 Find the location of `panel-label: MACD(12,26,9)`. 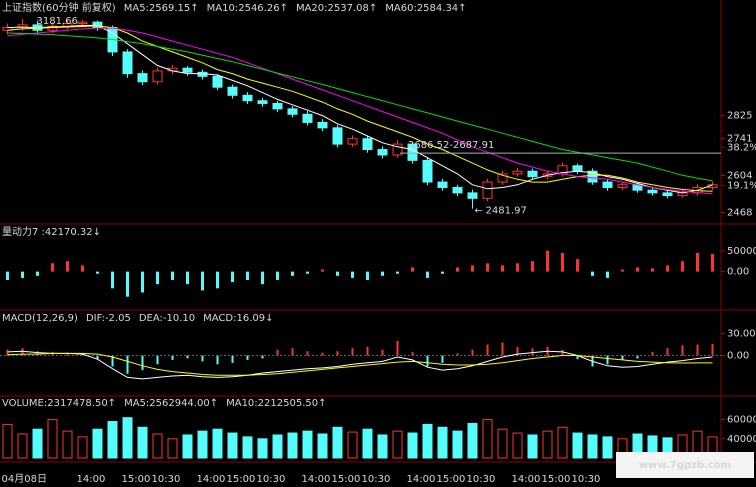

panel-label: MACD(12,26,9) is located at coordinates (40, 318).